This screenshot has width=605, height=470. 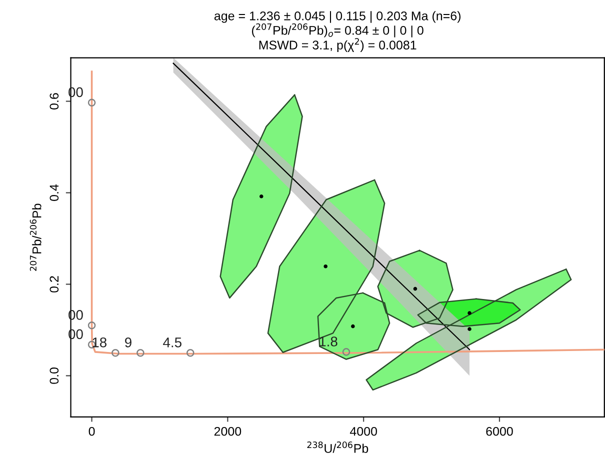 I want to click on x-tick-label: 0, so click(x=91, y=431).